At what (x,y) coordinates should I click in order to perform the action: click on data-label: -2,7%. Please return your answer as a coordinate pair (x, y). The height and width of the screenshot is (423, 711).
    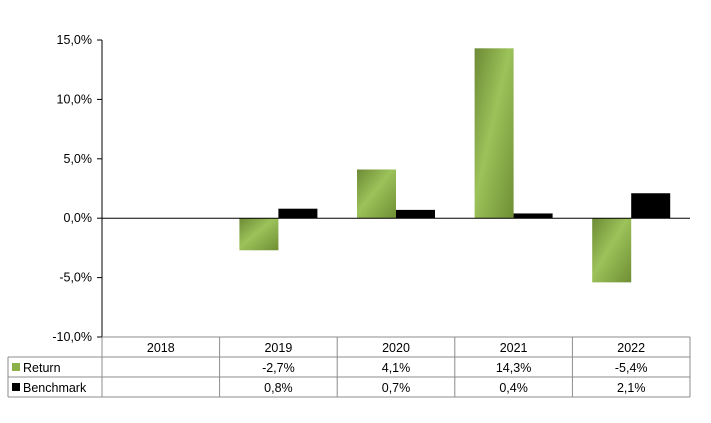
    Looking at the image, I should click on (278, 368).